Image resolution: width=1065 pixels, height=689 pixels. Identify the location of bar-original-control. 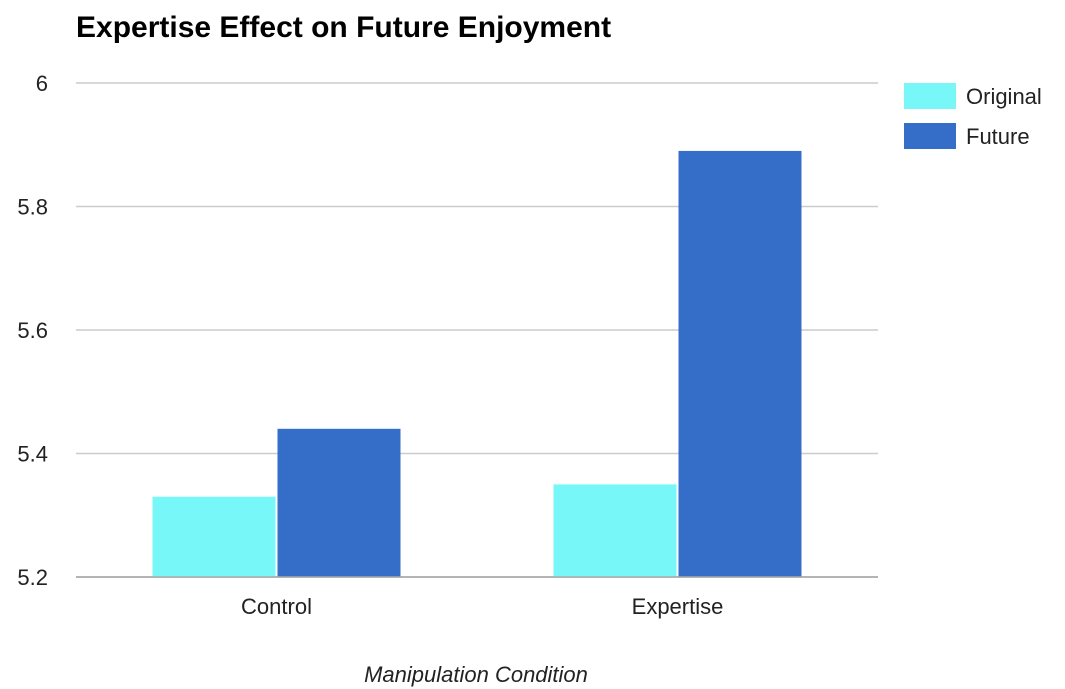
(214, 536).